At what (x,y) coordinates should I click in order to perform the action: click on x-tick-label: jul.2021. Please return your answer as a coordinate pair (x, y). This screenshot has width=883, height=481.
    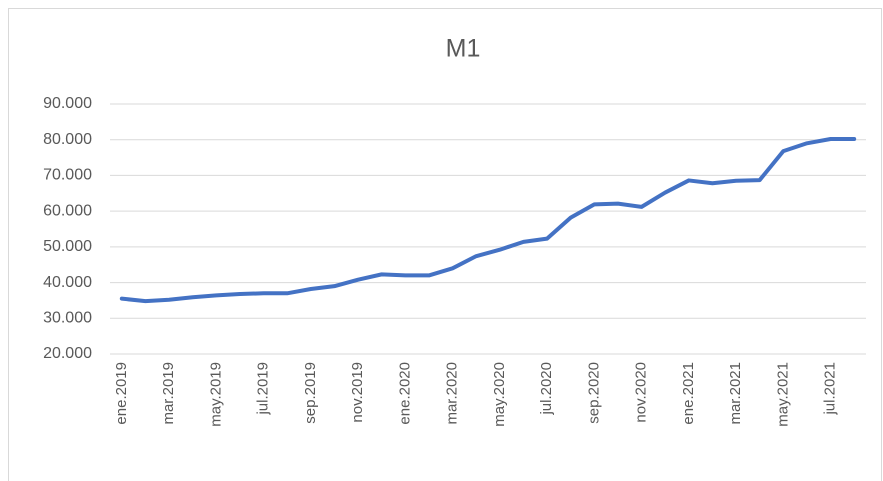
    Looking at the image, I should click on (830, 389).